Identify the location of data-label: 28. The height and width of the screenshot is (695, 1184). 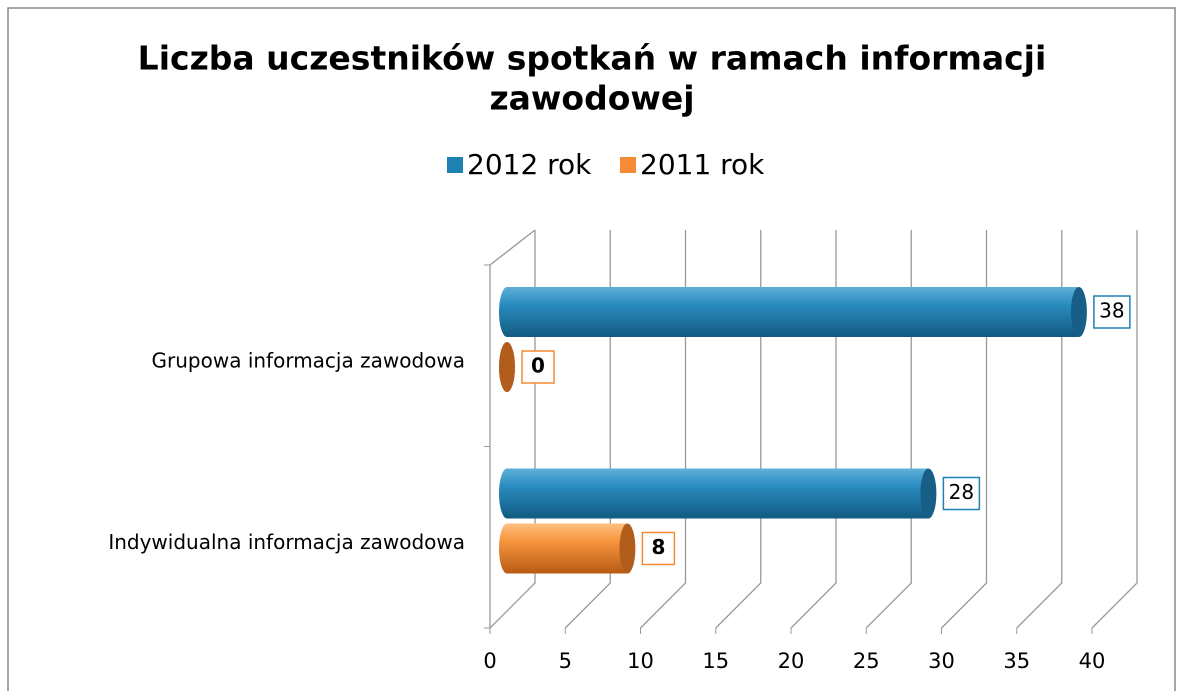
(961, 492).